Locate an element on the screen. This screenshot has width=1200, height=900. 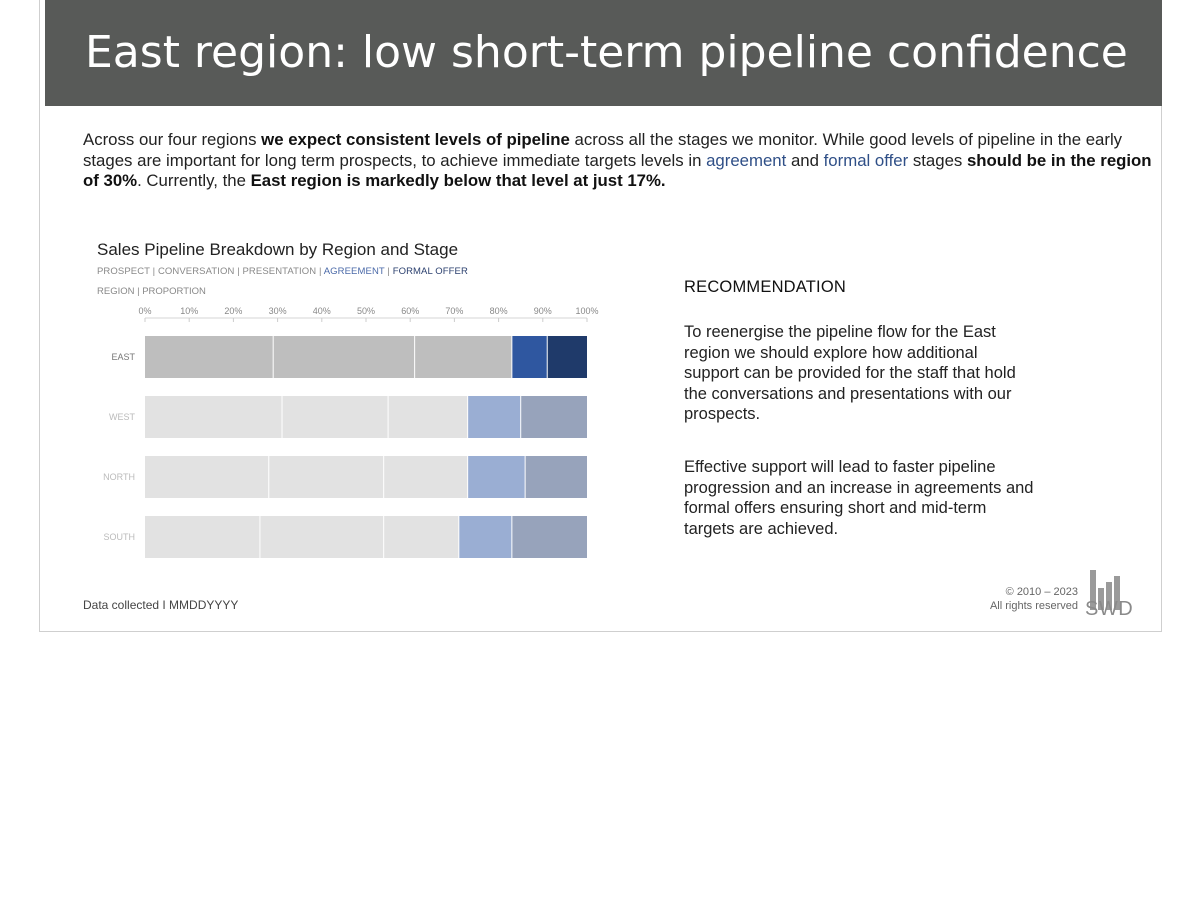
x-tick-label: 90% is located at coordinates (543, 311).